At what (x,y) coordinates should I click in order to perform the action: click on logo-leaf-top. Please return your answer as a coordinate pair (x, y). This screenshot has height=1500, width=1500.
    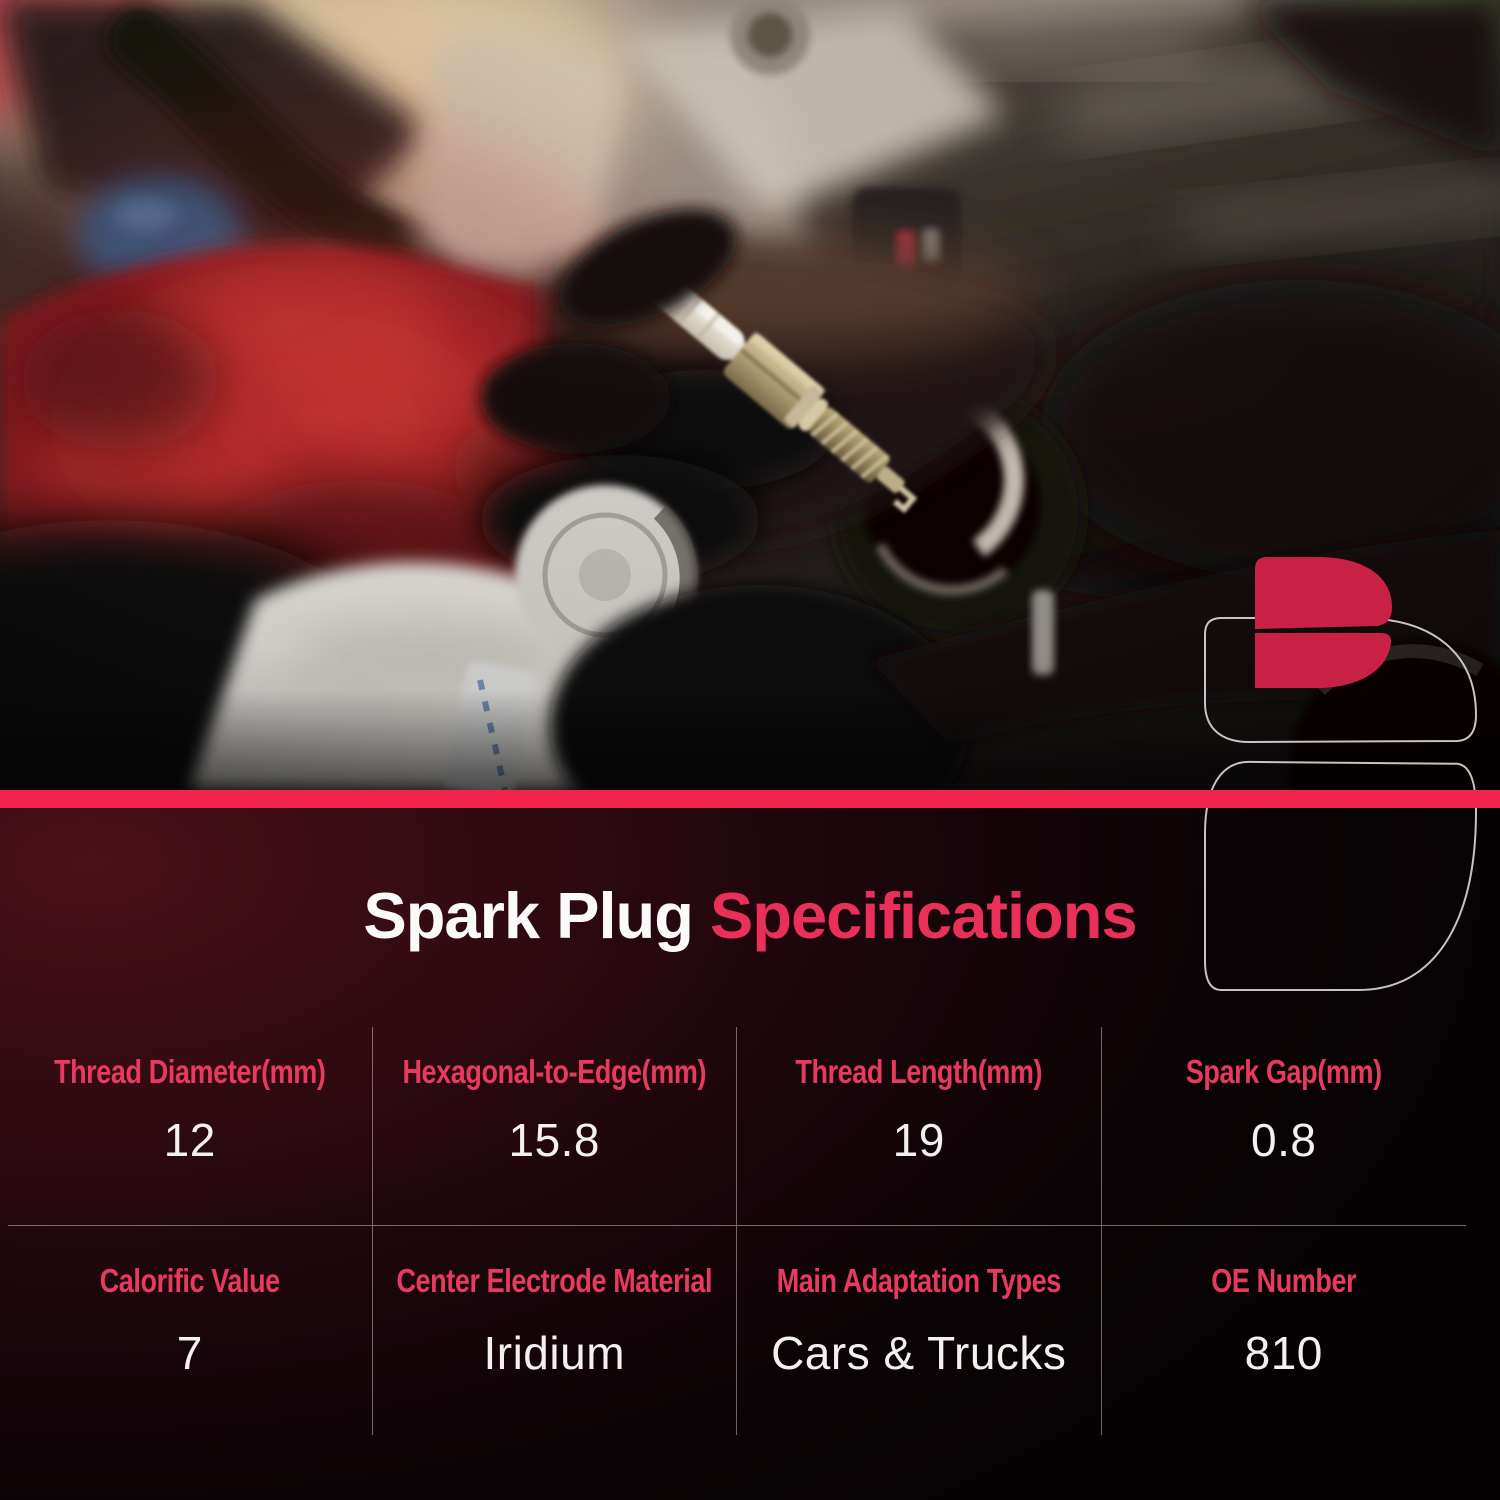
    Looking at the image, I should click on (1323, 593).